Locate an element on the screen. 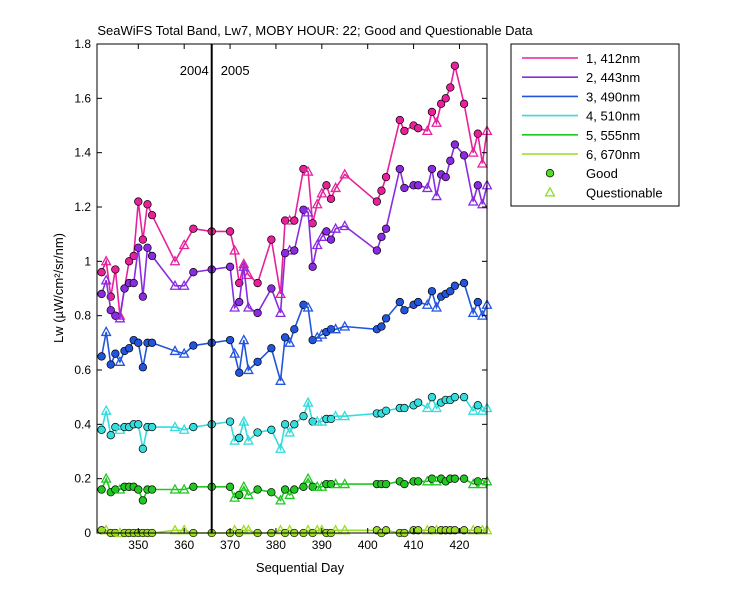  legend-box is located at coordinates (595, 125).